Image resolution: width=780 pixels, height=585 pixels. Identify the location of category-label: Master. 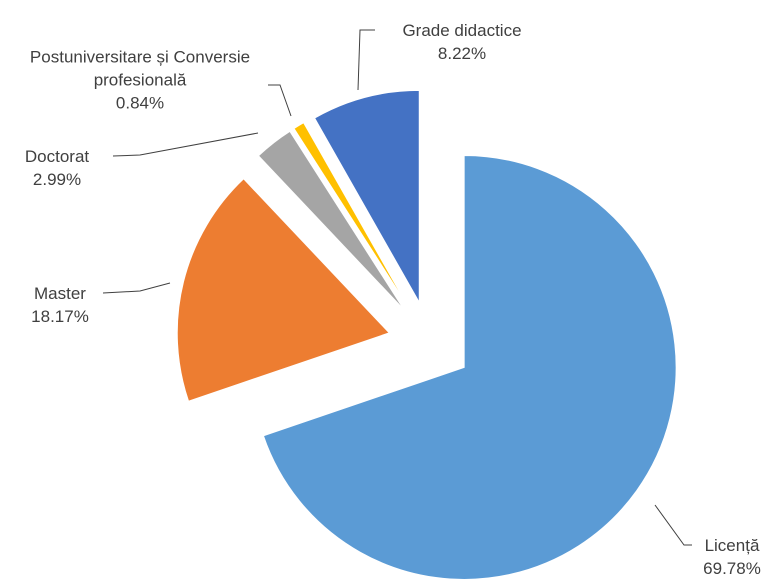
(60, 293).